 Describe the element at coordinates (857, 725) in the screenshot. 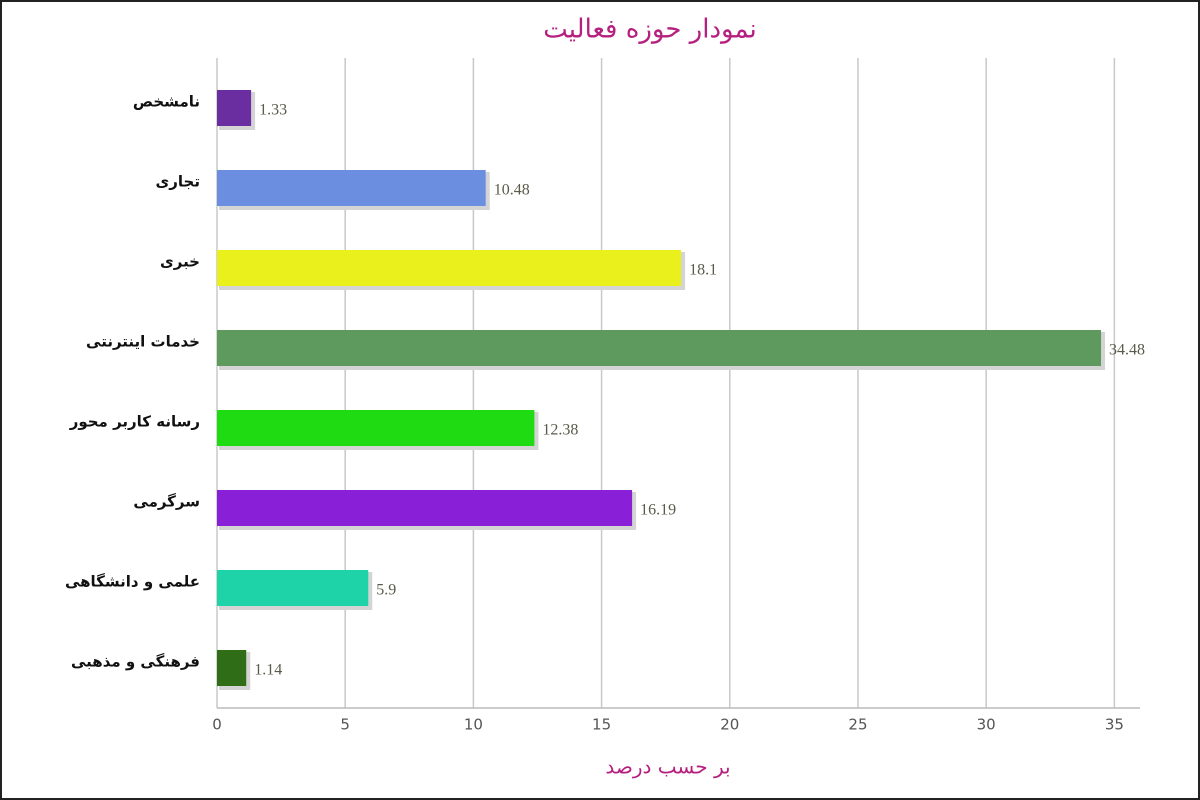

I see `x-tick-label: 25` at that location.